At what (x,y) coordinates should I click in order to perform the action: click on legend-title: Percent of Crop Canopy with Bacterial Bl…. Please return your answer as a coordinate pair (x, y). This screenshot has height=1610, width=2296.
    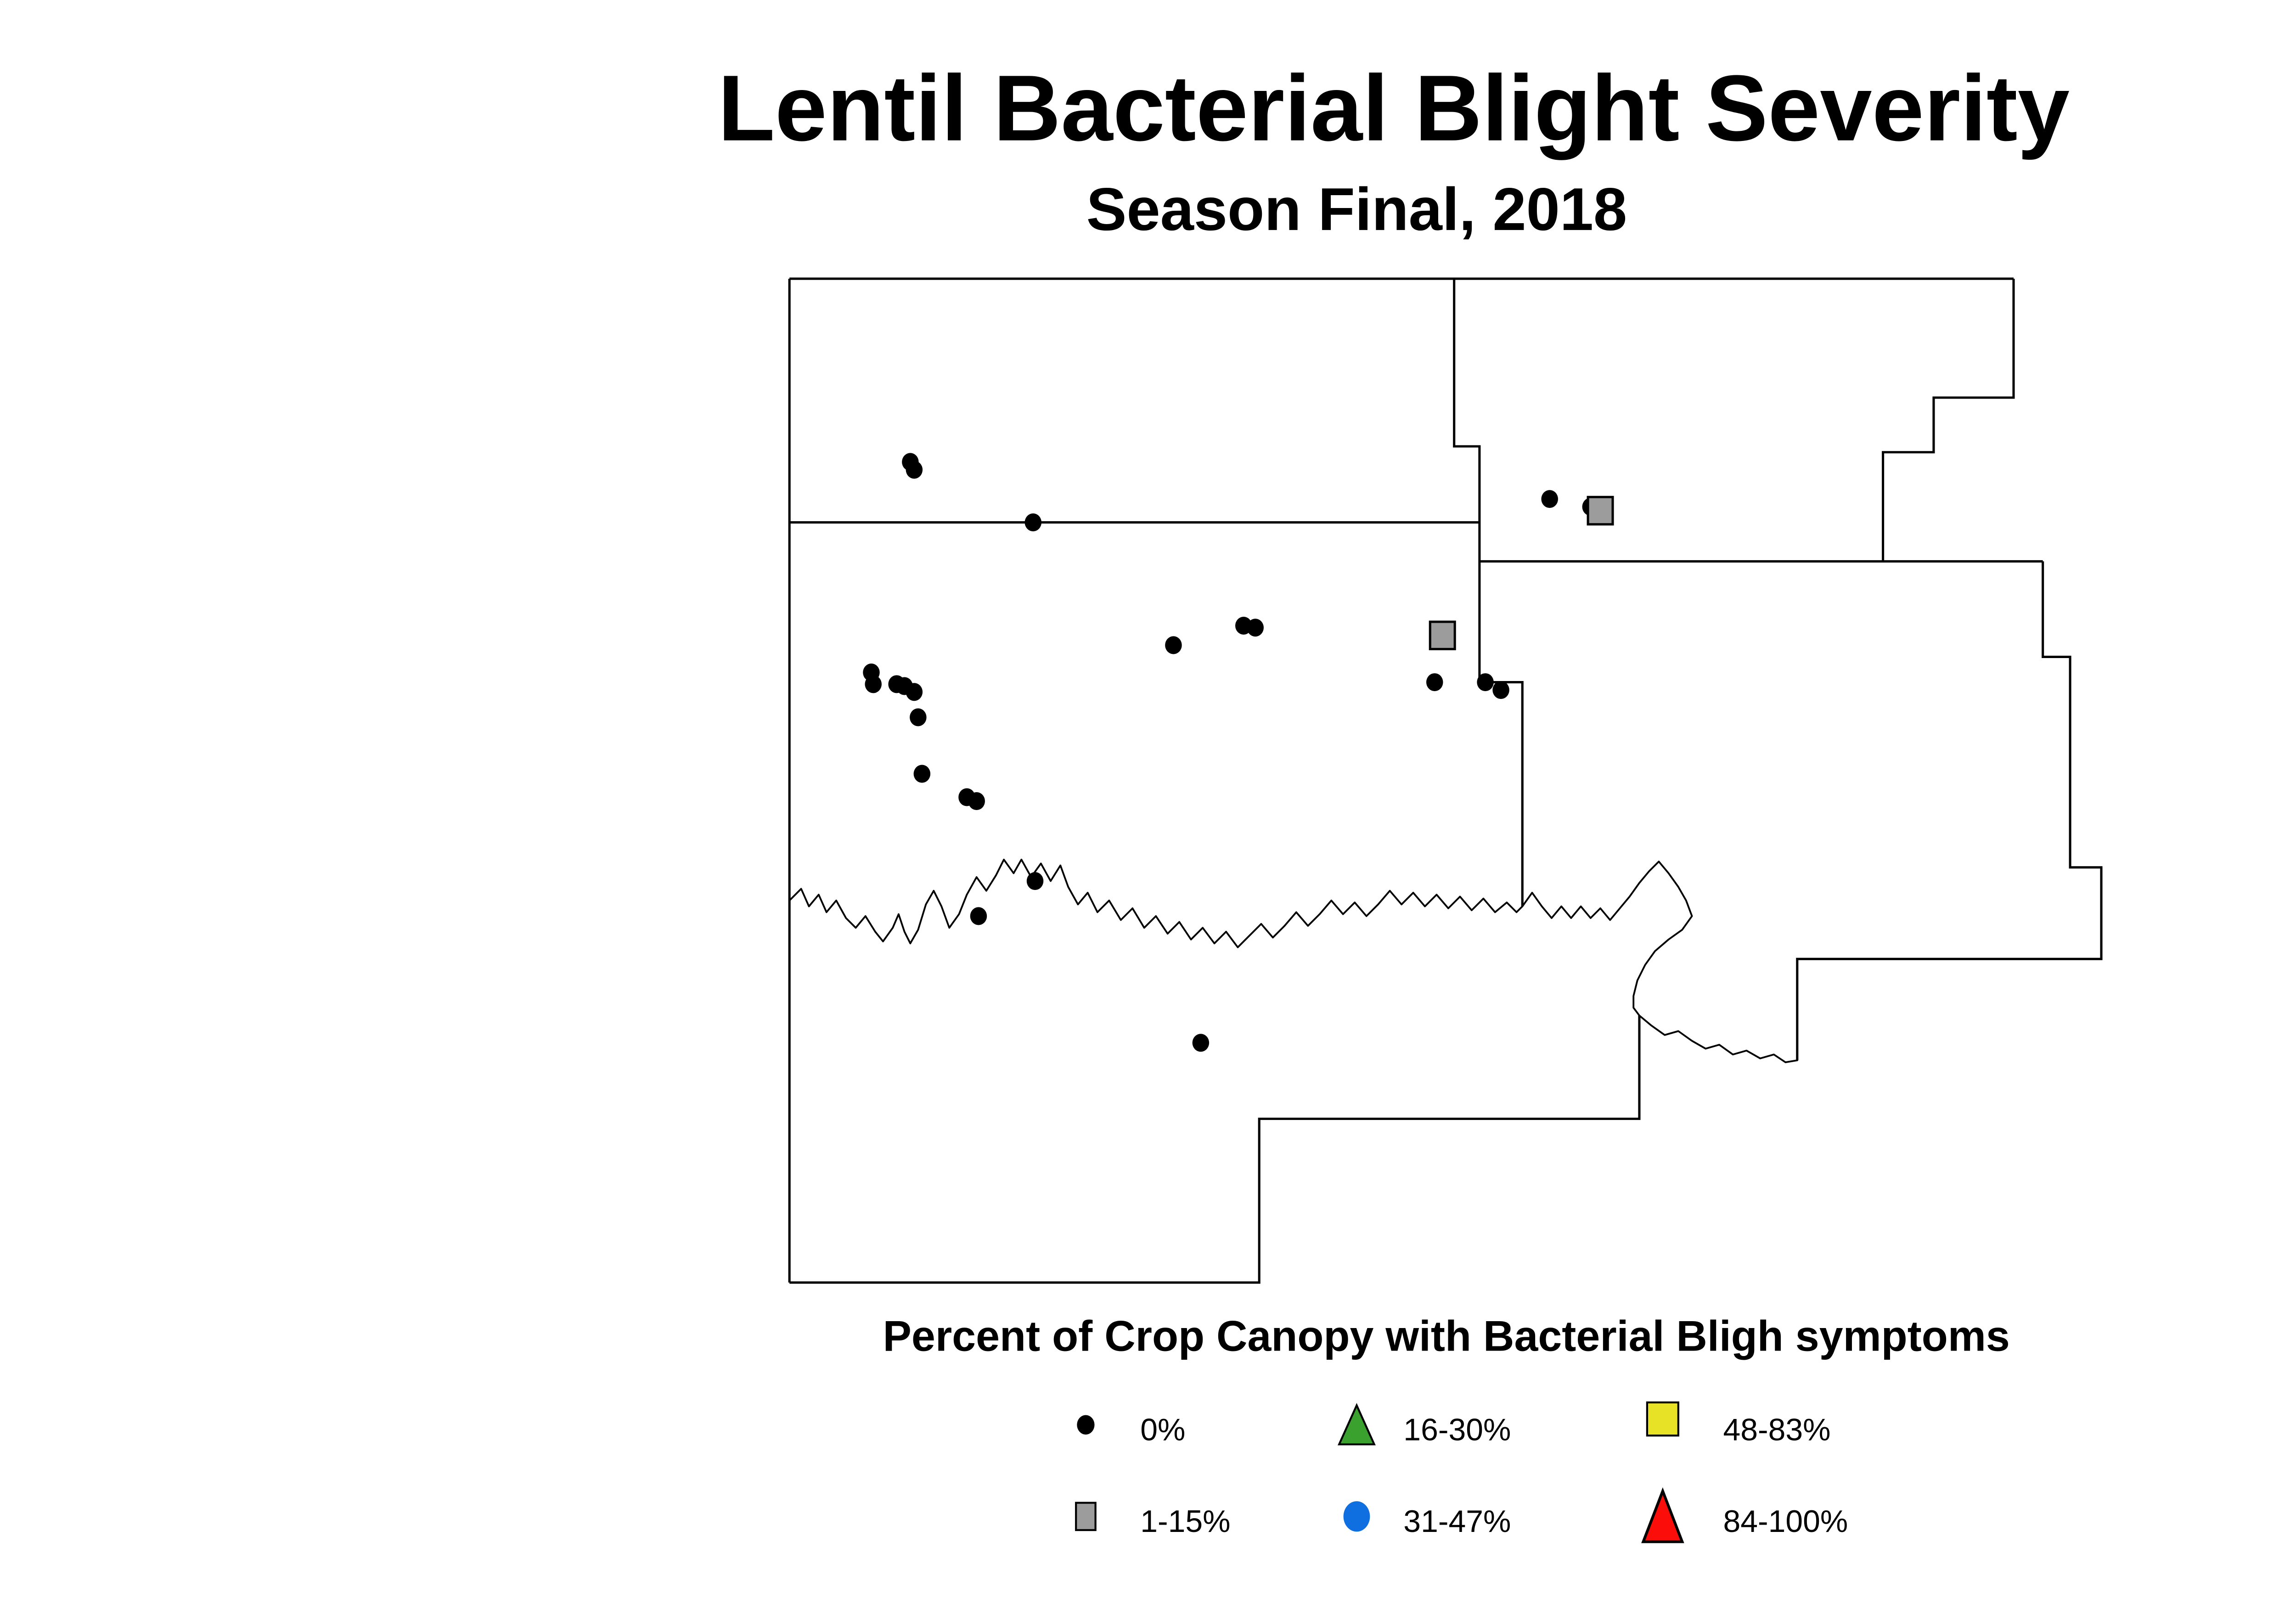
    Looking at the image, I should click on (1446, 1336).